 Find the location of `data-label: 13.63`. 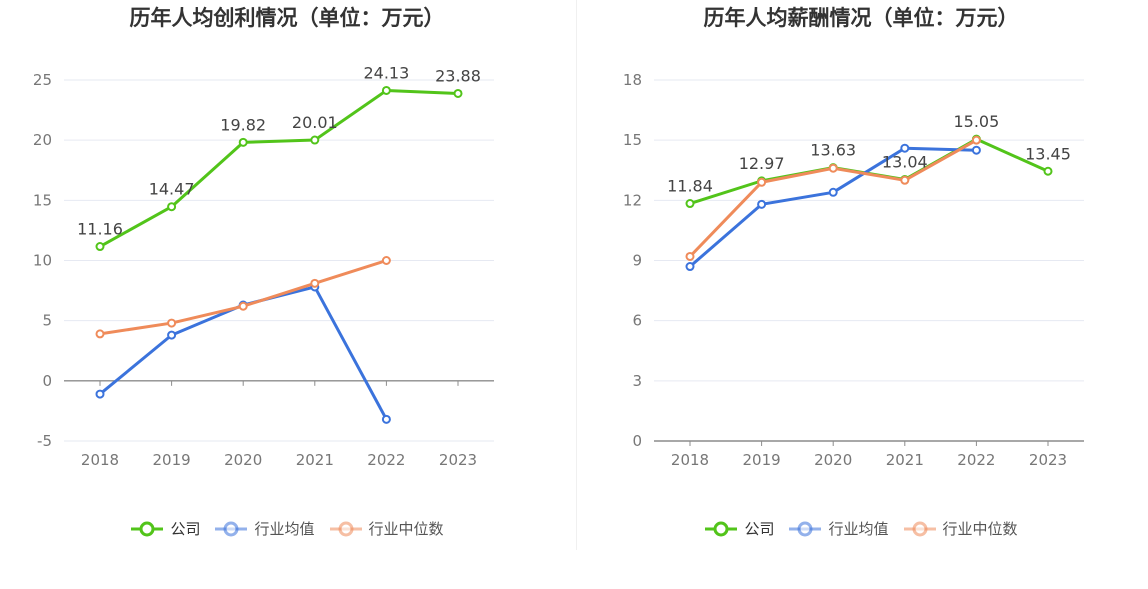

data-label: 13.63 is located at coordinates (833, 150).